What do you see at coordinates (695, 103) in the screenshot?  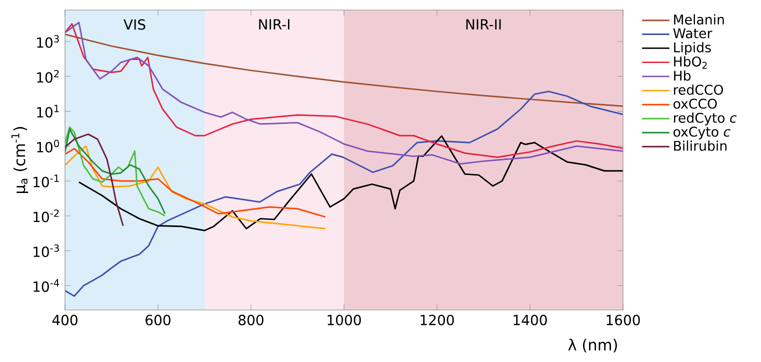 I see `legend-label: oxCCO` at bounding box center [695, 103].